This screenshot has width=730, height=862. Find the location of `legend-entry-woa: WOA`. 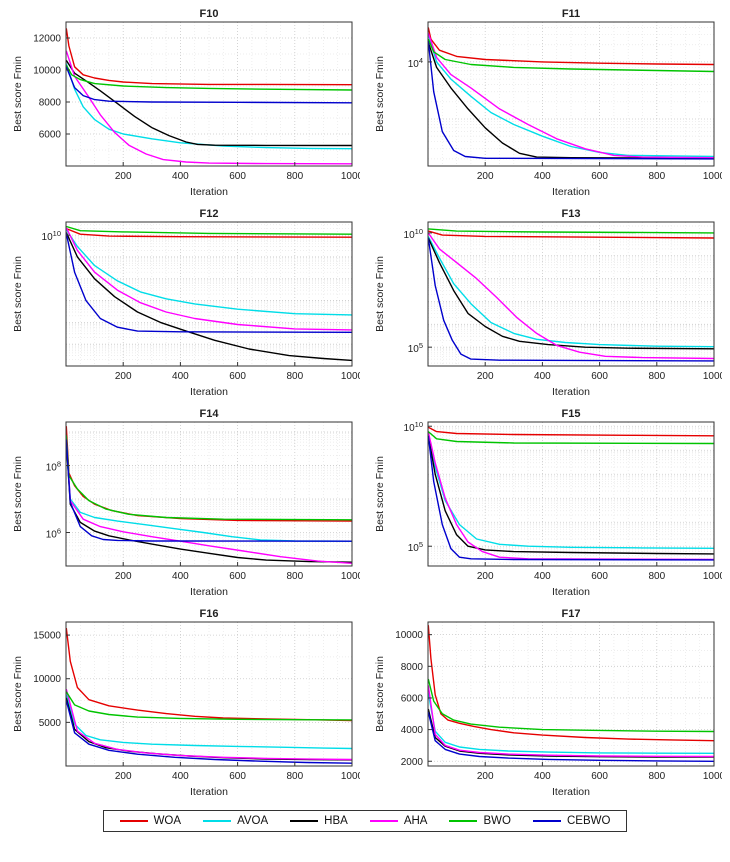

legend-entry-woa: WOA is located at coordinates (150, 821).